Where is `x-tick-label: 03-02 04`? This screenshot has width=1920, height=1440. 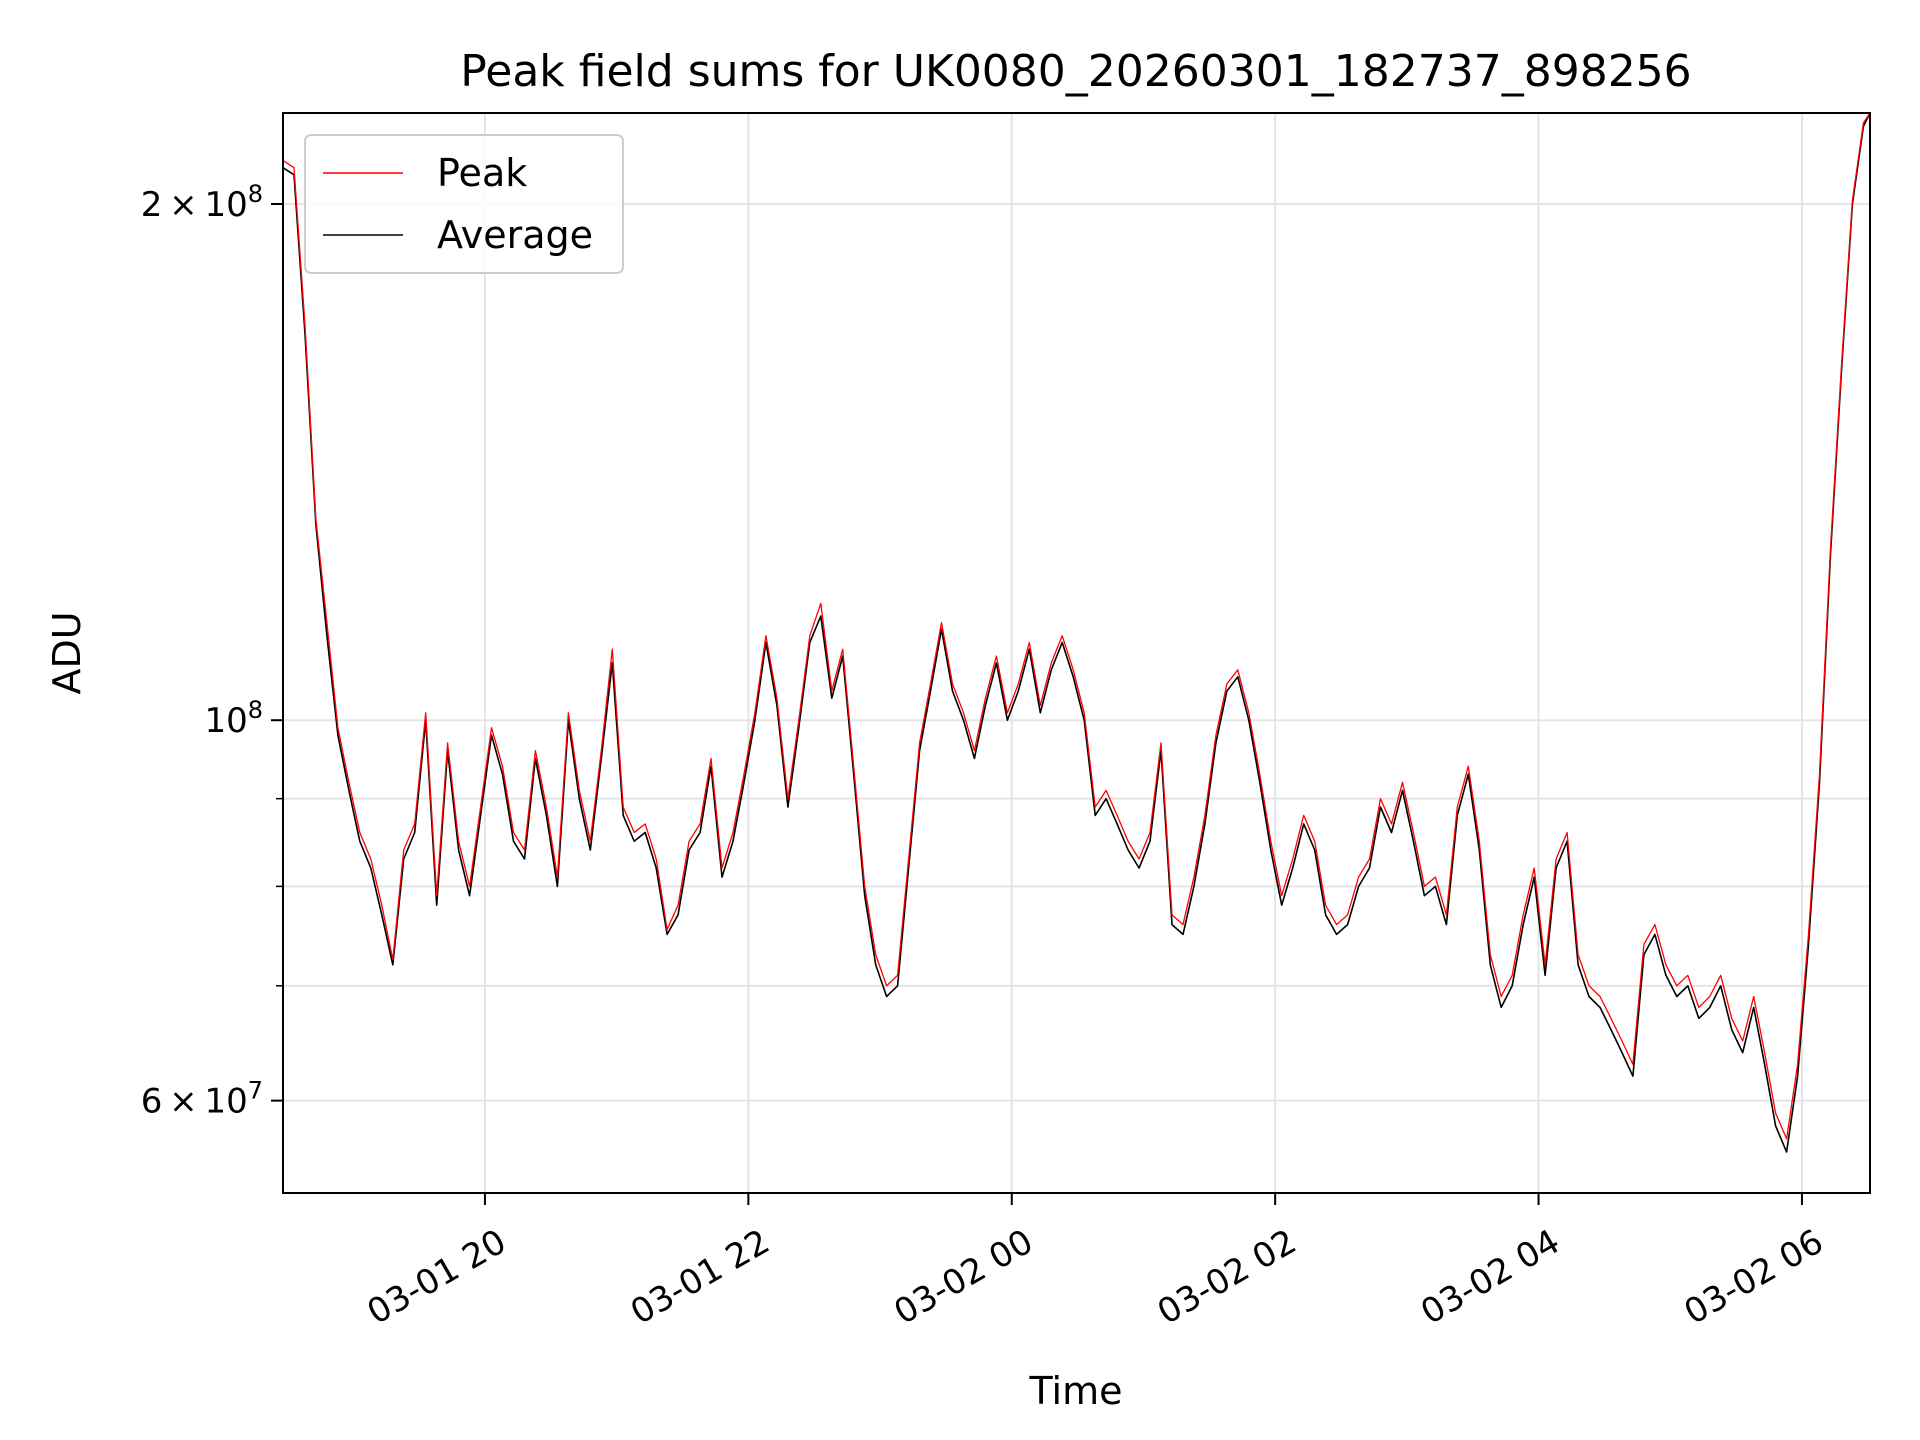
x-tick-label: 03-02 04 is located at coordinates (1490, 1277).